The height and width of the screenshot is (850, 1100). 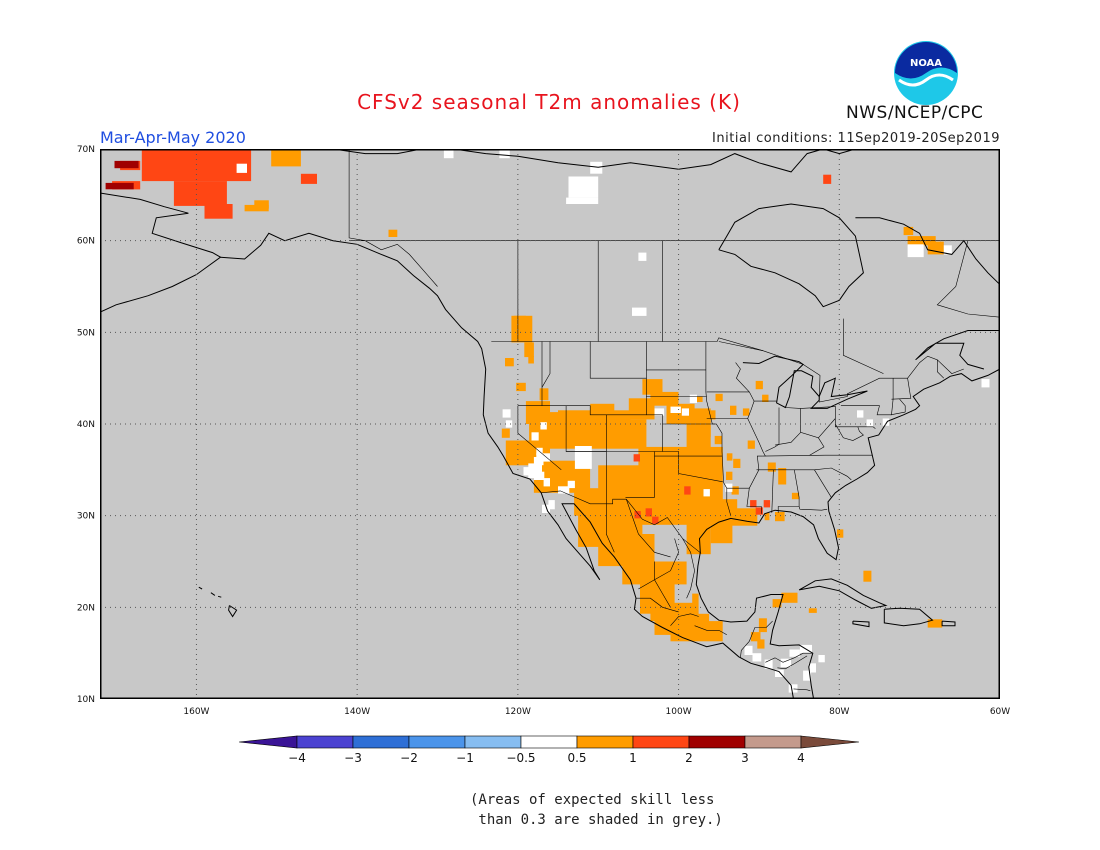 I want to click on lon-tick-label: 120W, so click(x=518, y=712).